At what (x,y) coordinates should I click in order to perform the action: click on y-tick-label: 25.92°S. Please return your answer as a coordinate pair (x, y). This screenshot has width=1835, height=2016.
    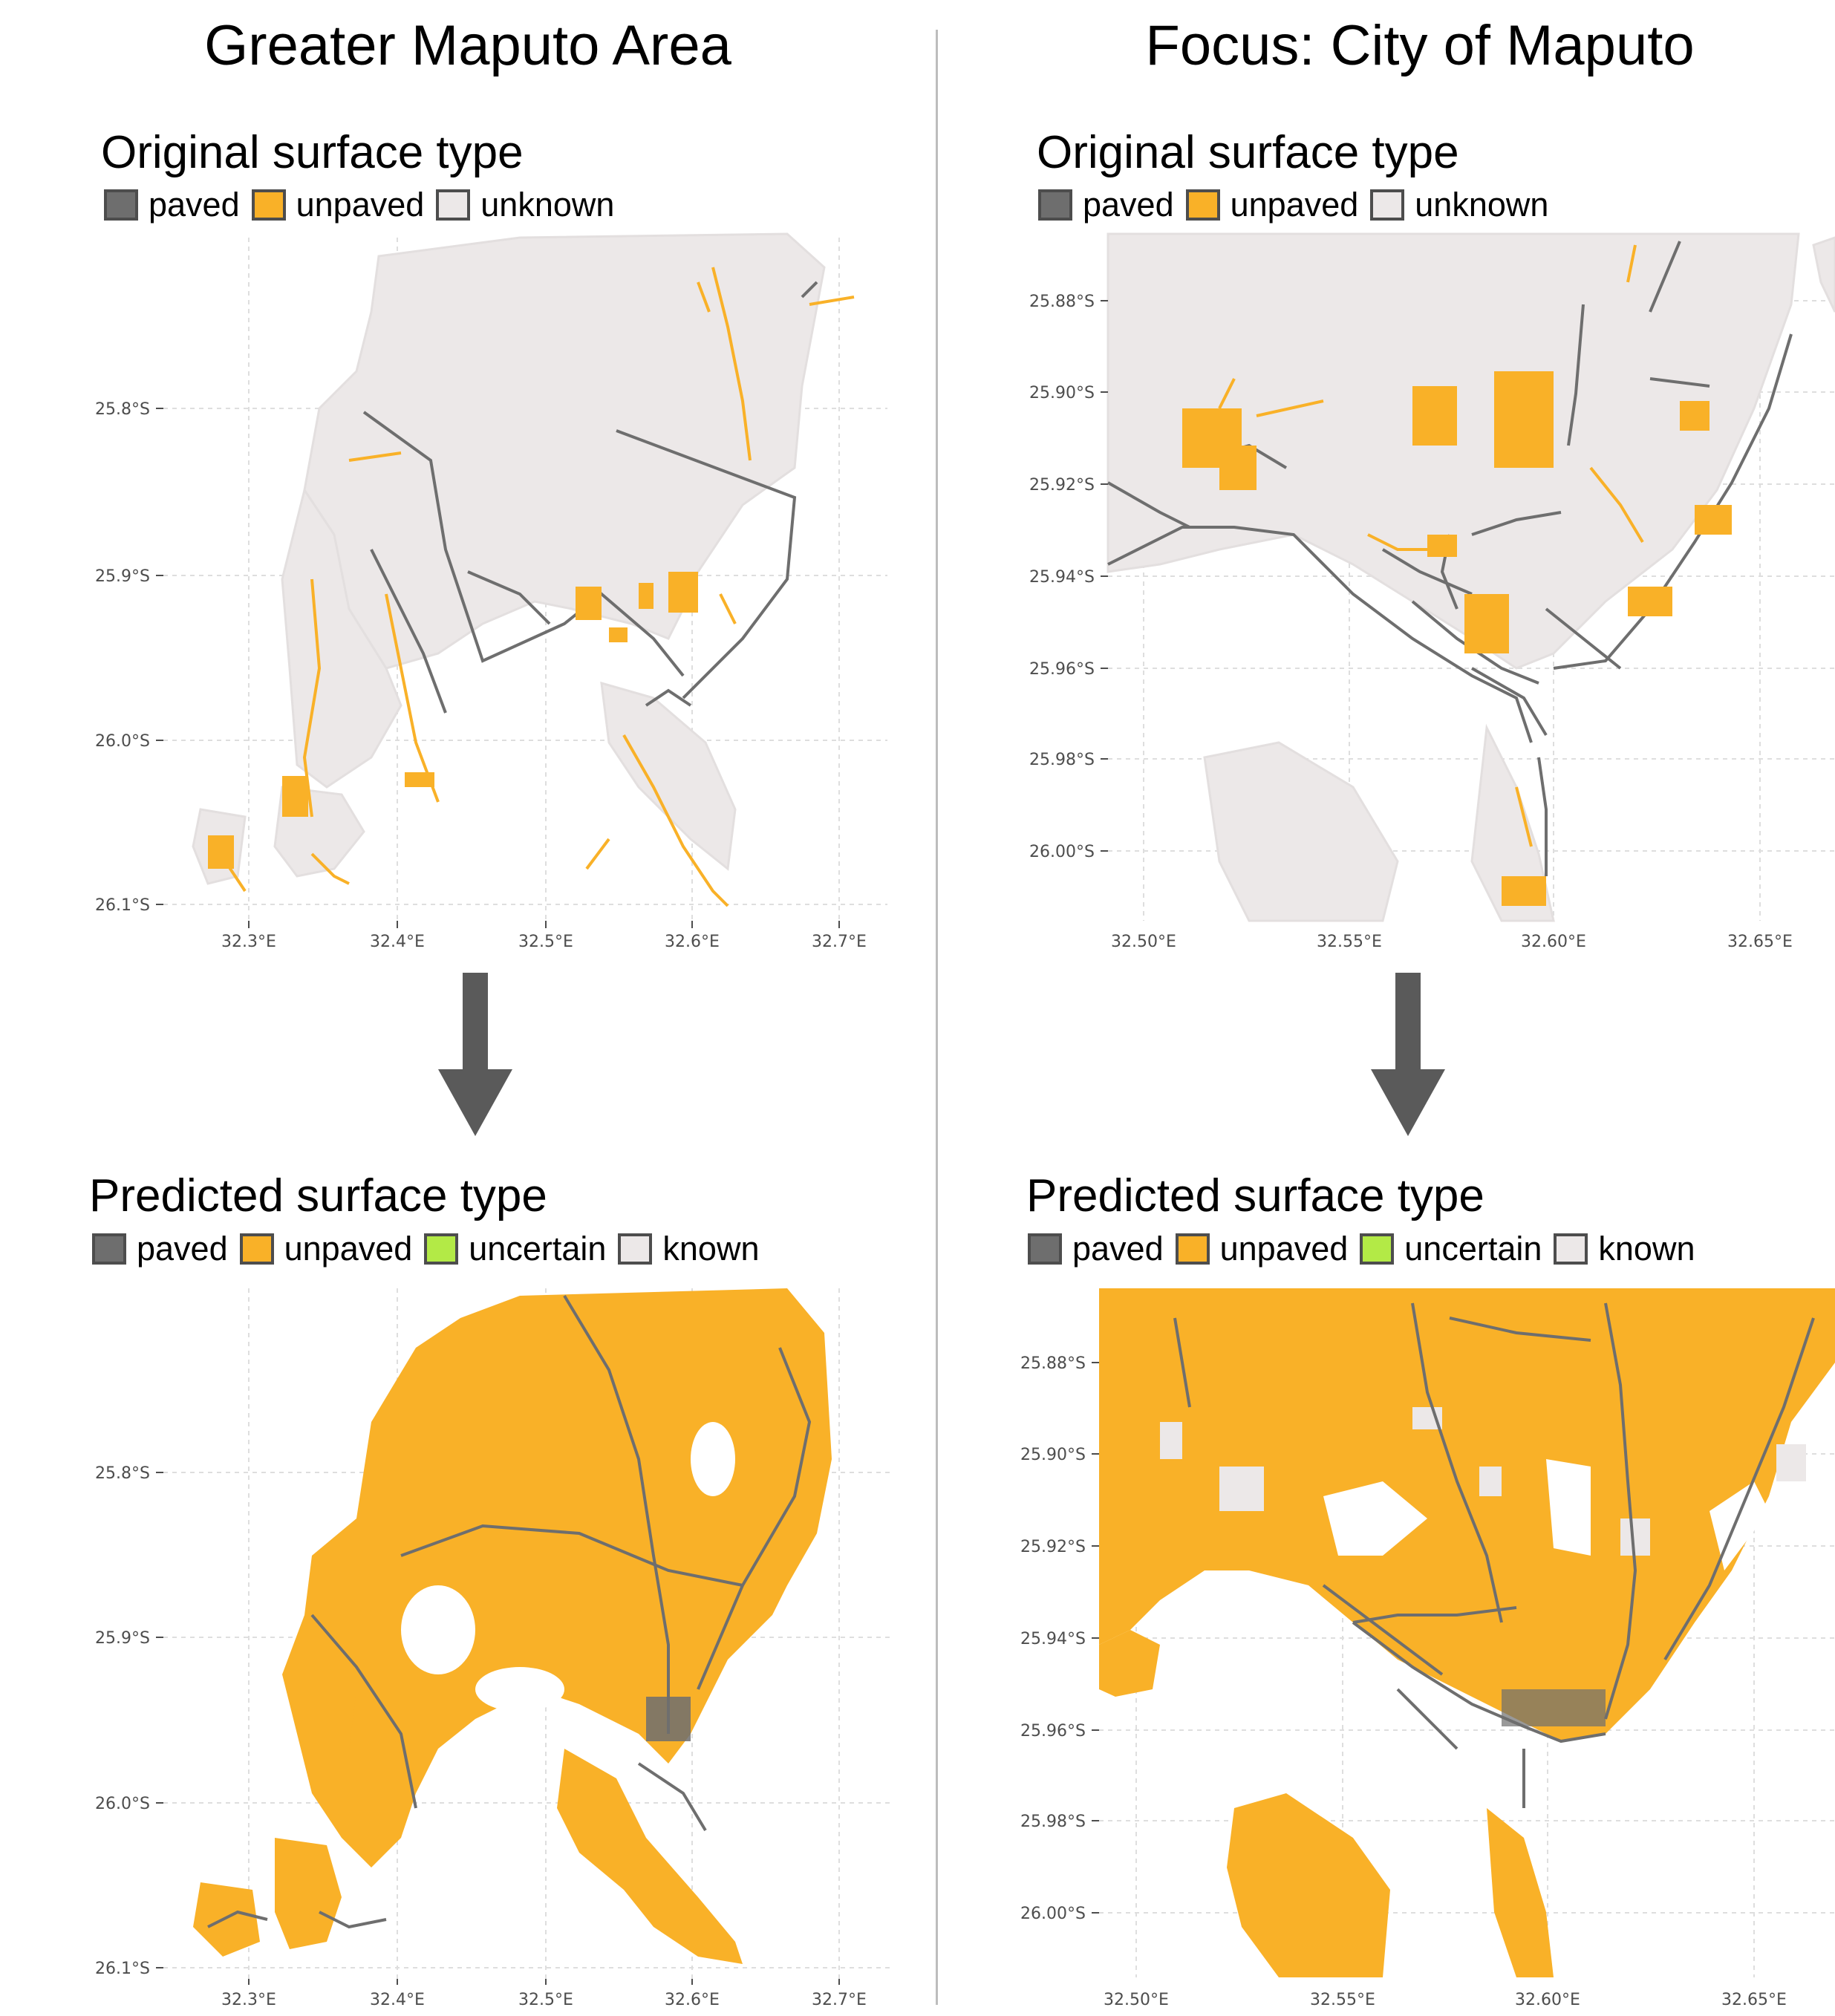
    Looking at the image, I should click on (1062, 485).